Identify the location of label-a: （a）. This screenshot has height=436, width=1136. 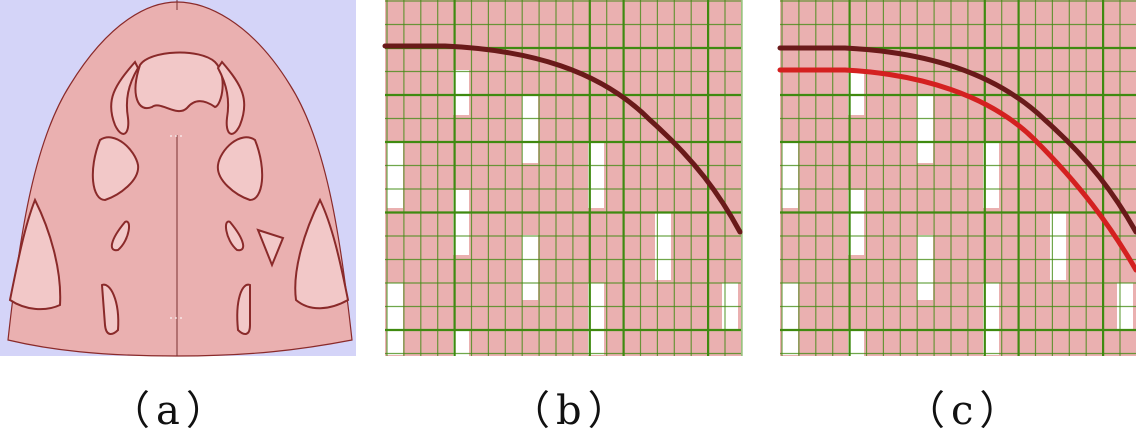
(171, 411).